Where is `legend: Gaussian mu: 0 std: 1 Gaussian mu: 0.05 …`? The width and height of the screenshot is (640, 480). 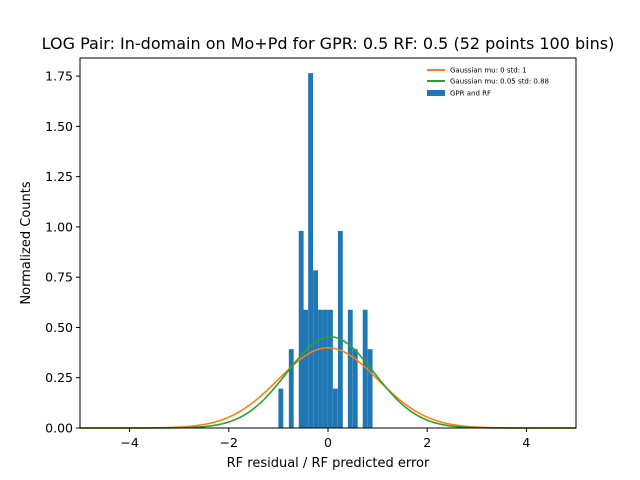
legend: Gaussian mu: 0 std: 1 Gaussian mu: 0.05 … is located at coordinates (488, 82).